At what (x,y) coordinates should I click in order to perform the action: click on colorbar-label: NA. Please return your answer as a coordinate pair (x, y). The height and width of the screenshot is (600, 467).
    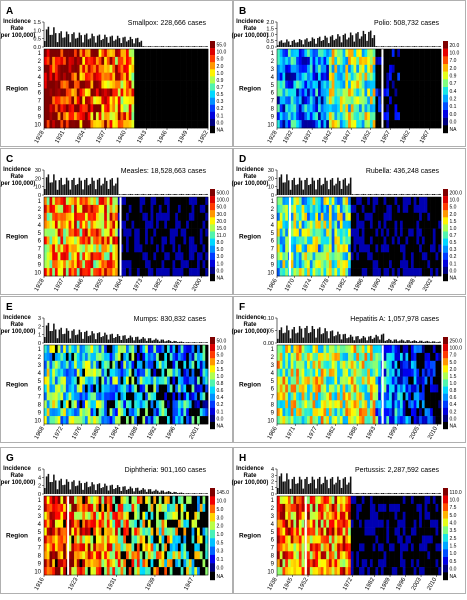
    Looking at the image, I should click on (221, 130).